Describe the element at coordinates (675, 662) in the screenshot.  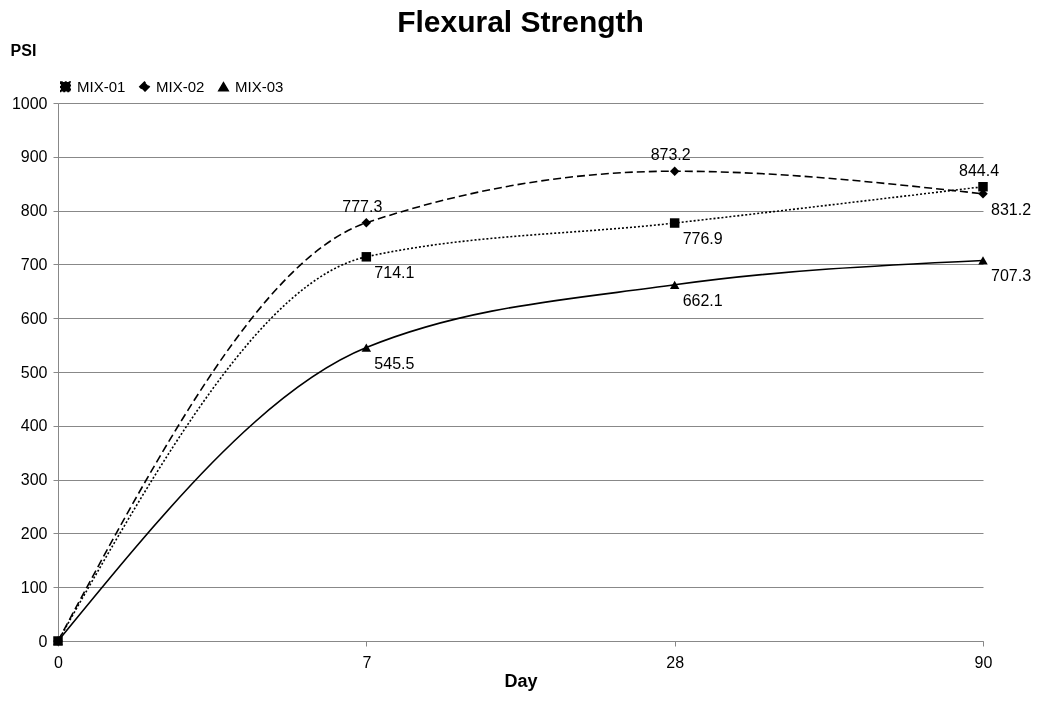
I see `x-tick-label: 28` at that location.